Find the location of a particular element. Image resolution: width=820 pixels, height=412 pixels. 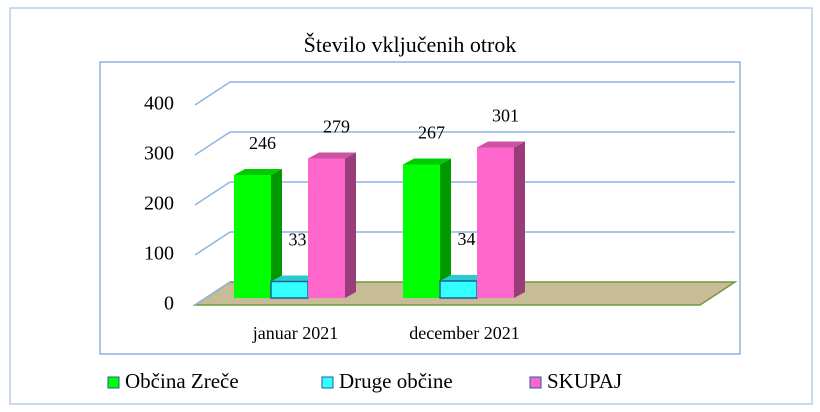

value-label: 267 is located at coordinates (431, 133).